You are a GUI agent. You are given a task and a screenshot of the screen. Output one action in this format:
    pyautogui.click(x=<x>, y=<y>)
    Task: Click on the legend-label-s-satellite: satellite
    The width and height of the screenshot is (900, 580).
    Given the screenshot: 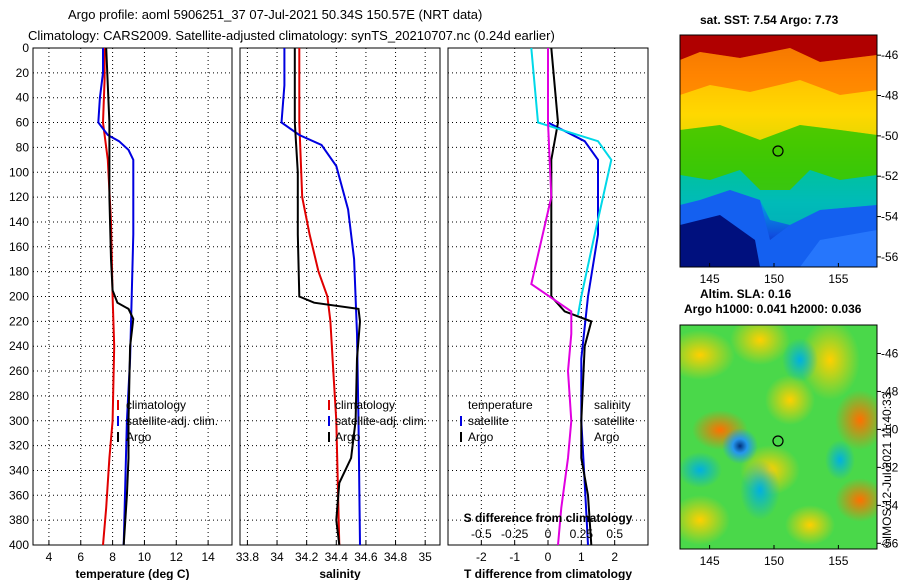 What is the action you would take?
    pyautogui.click(x=614, y=421)
    